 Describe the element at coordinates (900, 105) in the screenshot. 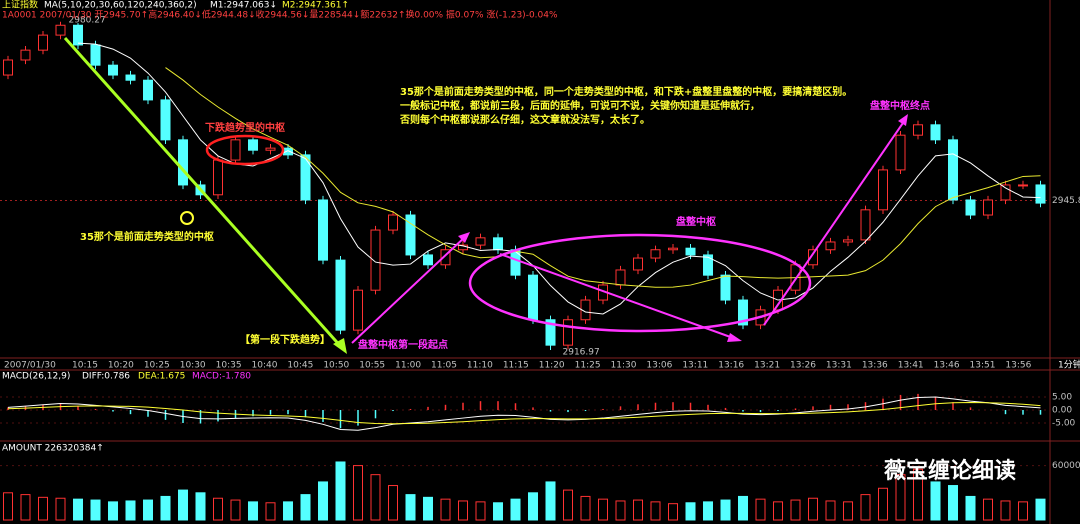

I see `annotation: 盘整中枢终点` at that location.